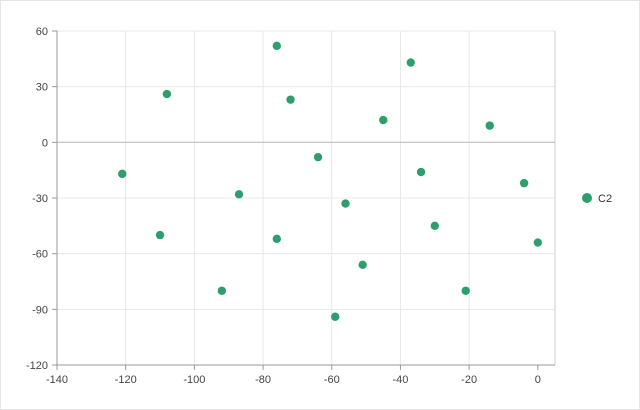 The width and height of the screenshot is (640, 410). Describe the element at coordinates (293, 375) in the screenshot. I see `x-axis-ticks: -140 -120 -100 -80 -60 -40 -20 0` at that location.